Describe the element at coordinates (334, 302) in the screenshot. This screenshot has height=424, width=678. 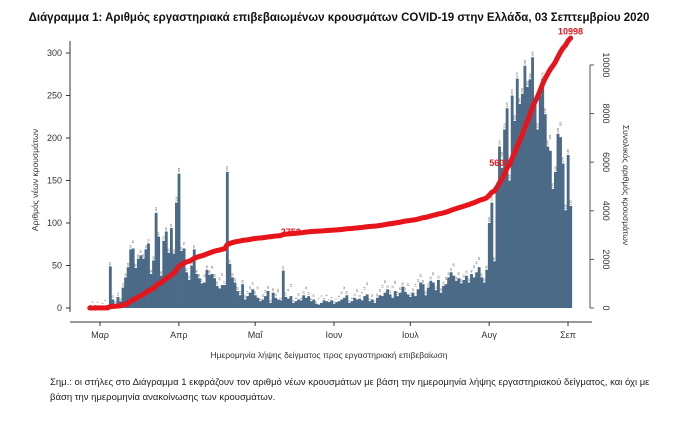
I see `bar-data-label: 5` at that location.